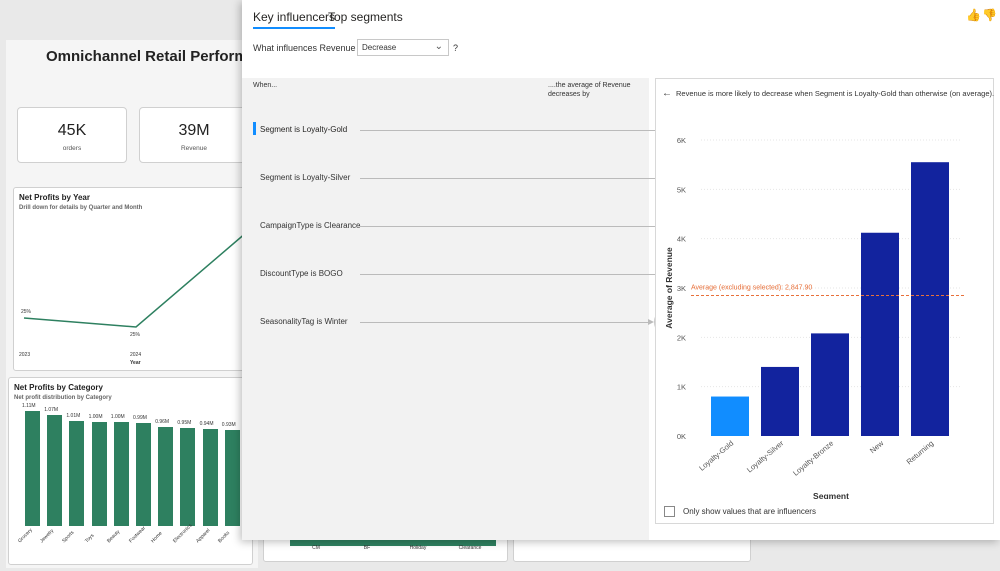 The image size is (1000, 571). I want to click on bar-data-label: 0.93M, so click(228, 424).